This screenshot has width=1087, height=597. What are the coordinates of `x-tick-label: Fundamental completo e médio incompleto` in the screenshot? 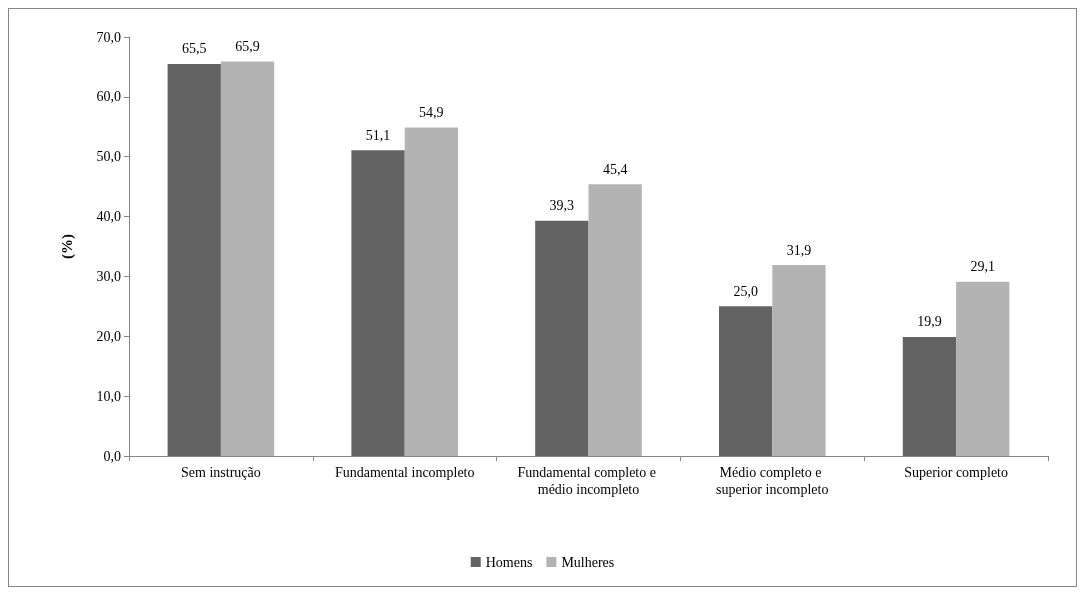 It's located at (588, 481).